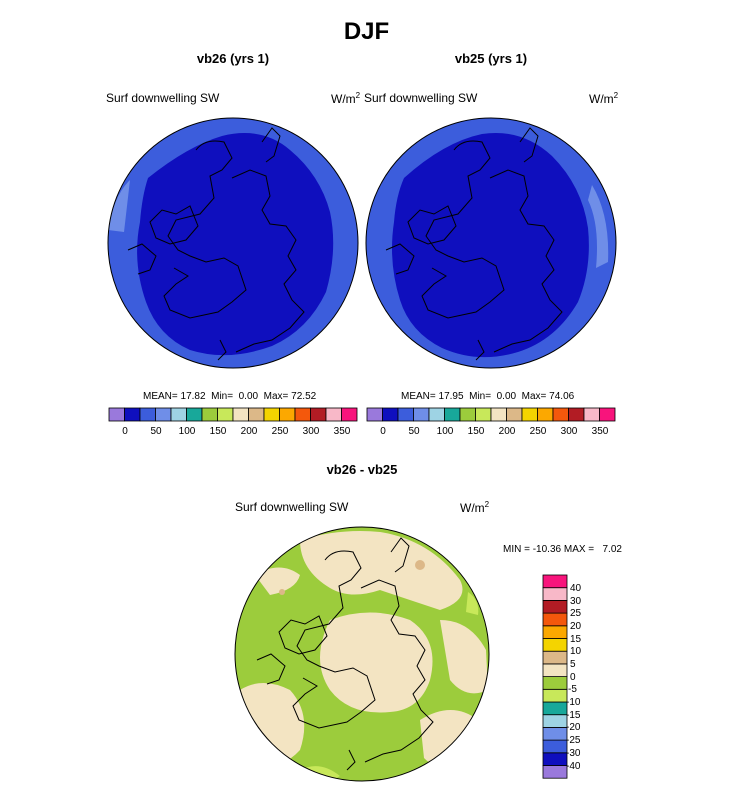  What do you see at coordinates (562, 549) in the screenshot?
I see `panel3-stats: MIN = -10.36 MAX = 7.02` at bounding box center [562, 549].